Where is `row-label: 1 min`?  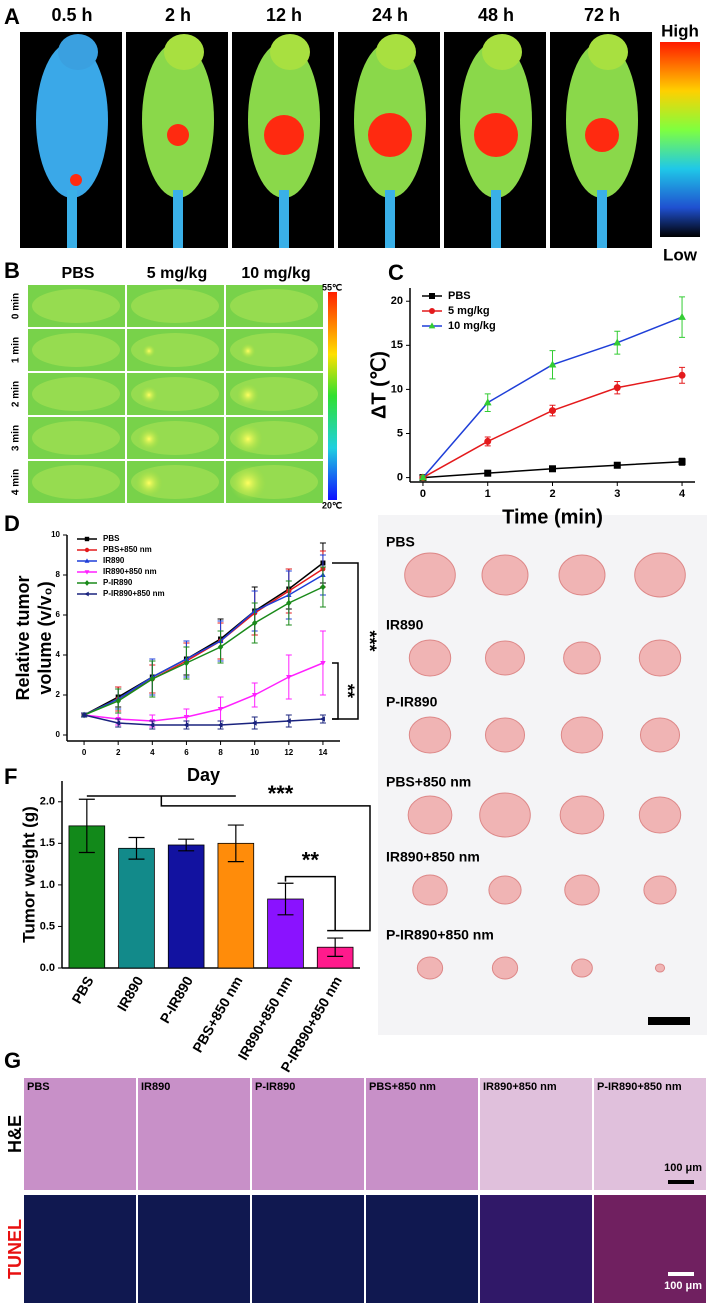
row-label: 1 min is located at coordinates (16, 350).